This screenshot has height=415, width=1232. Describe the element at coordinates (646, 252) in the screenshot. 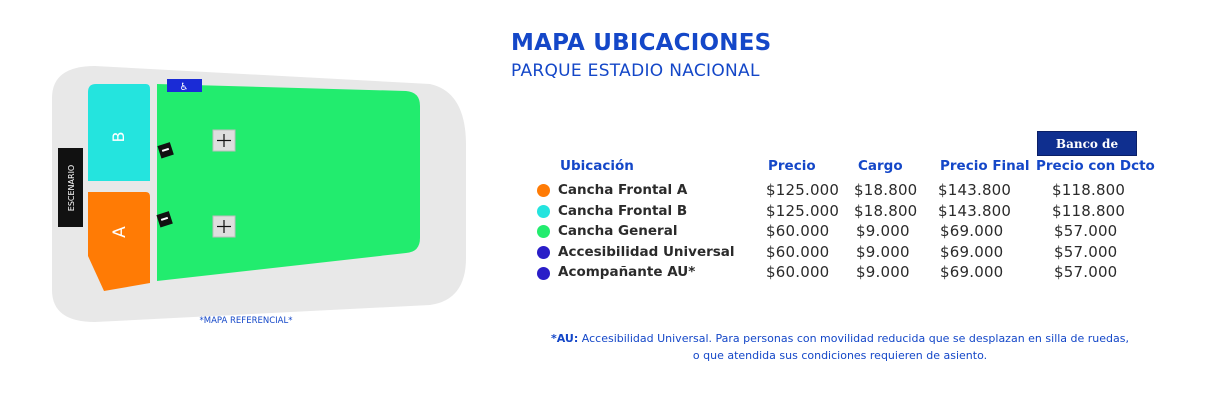

I see `location-name: Accesibilidad Universal` at that location.